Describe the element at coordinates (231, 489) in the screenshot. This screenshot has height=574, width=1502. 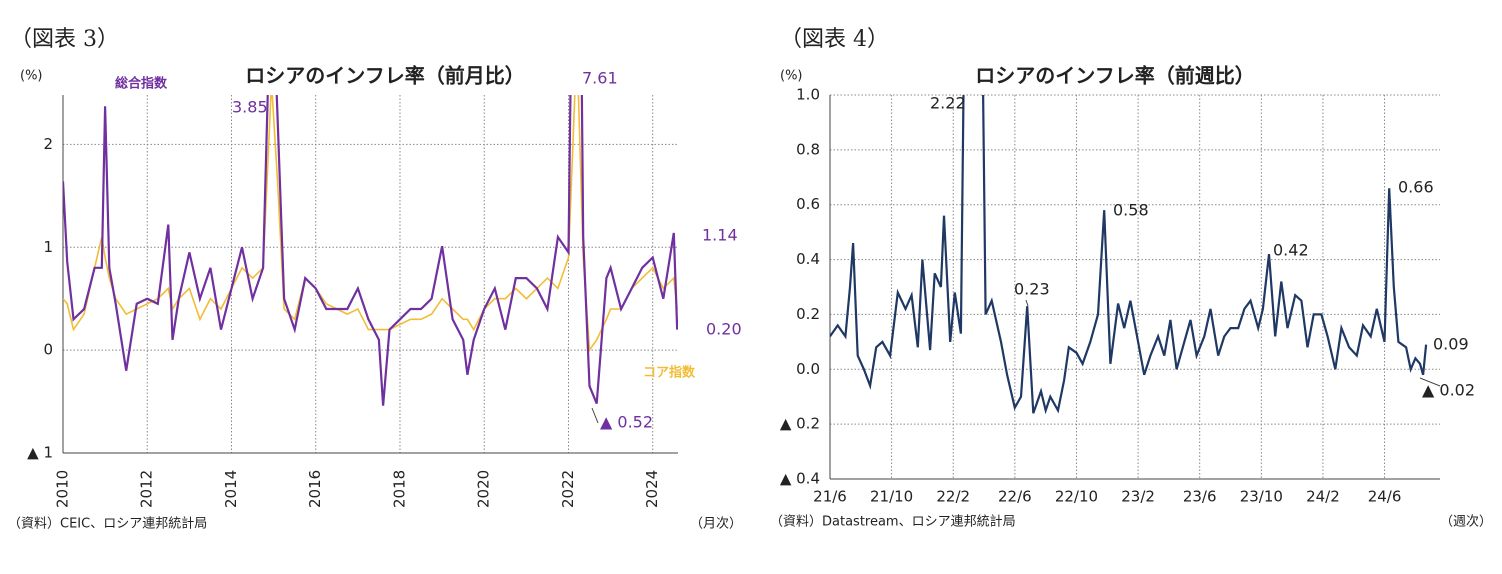
I see `x-tick-label: 2014` at that location.